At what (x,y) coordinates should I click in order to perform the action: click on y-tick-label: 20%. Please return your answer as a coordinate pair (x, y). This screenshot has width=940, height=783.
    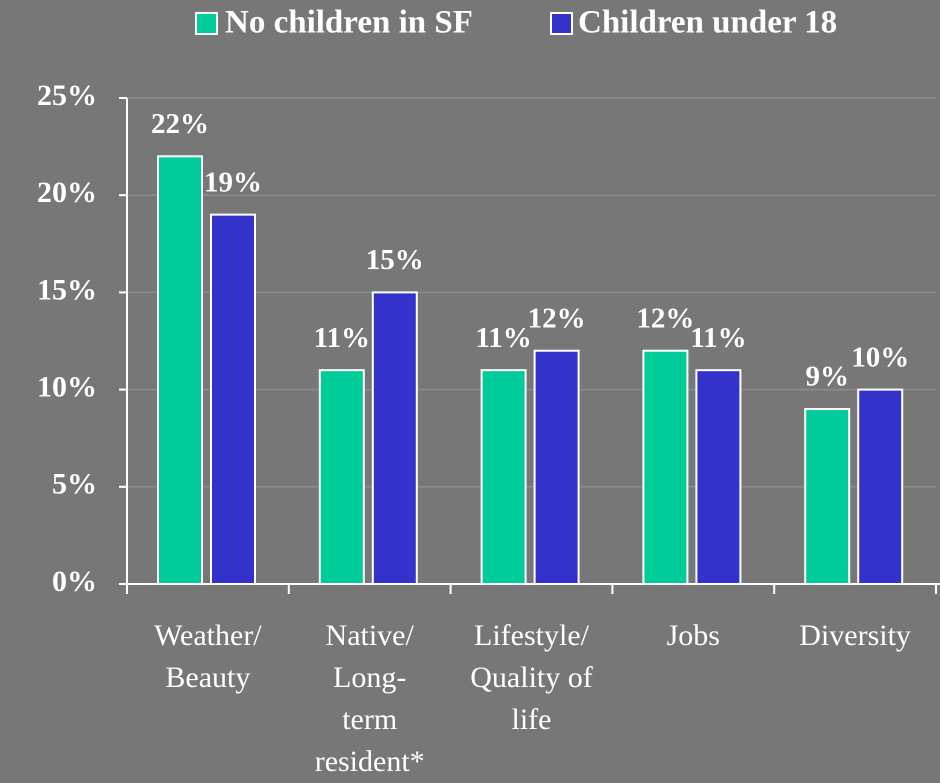
    Looking at the image, I should click on (67, 192).